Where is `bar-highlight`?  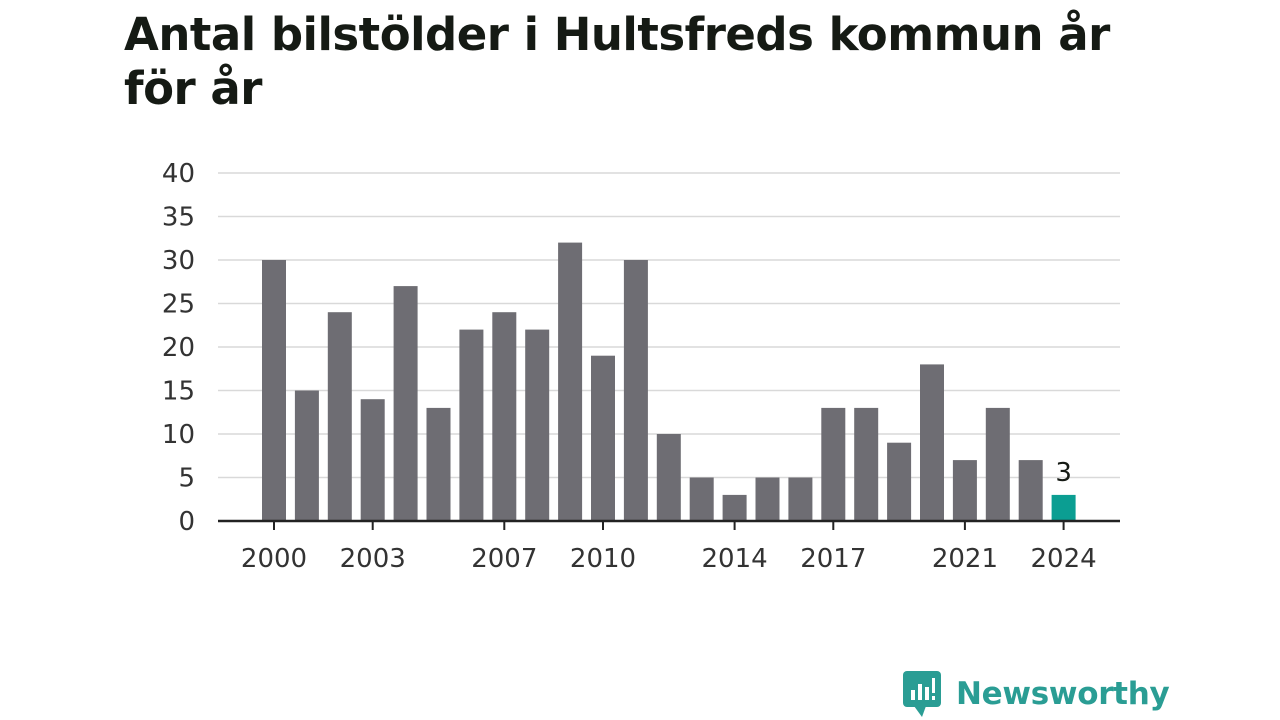
bar-highlight is located at coordinates (1063, 507).